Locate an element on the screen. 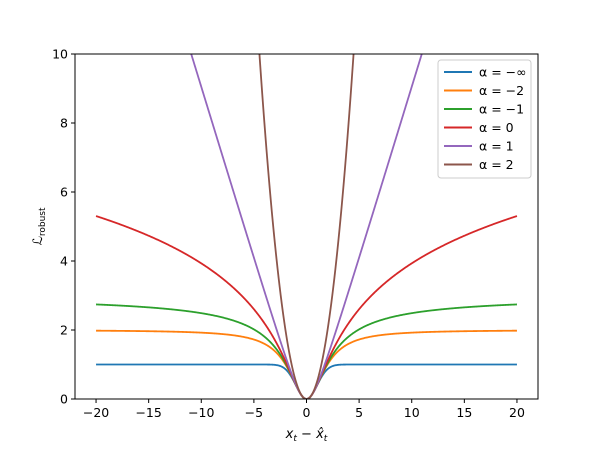 Image resolution: width=598 pixels, height=449 pixels. legend-label: α = 0 is located at coordinates (496, 127).